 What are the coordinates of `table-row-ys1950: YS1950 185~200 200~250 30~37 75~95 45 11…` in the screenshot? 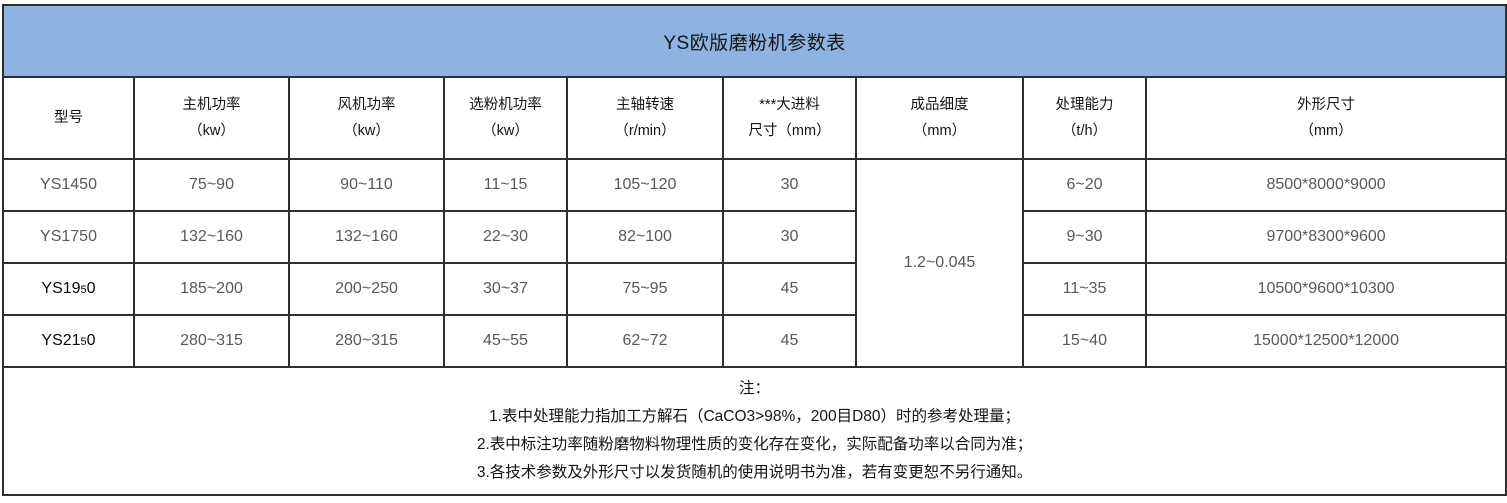 It's located at (754, 289).